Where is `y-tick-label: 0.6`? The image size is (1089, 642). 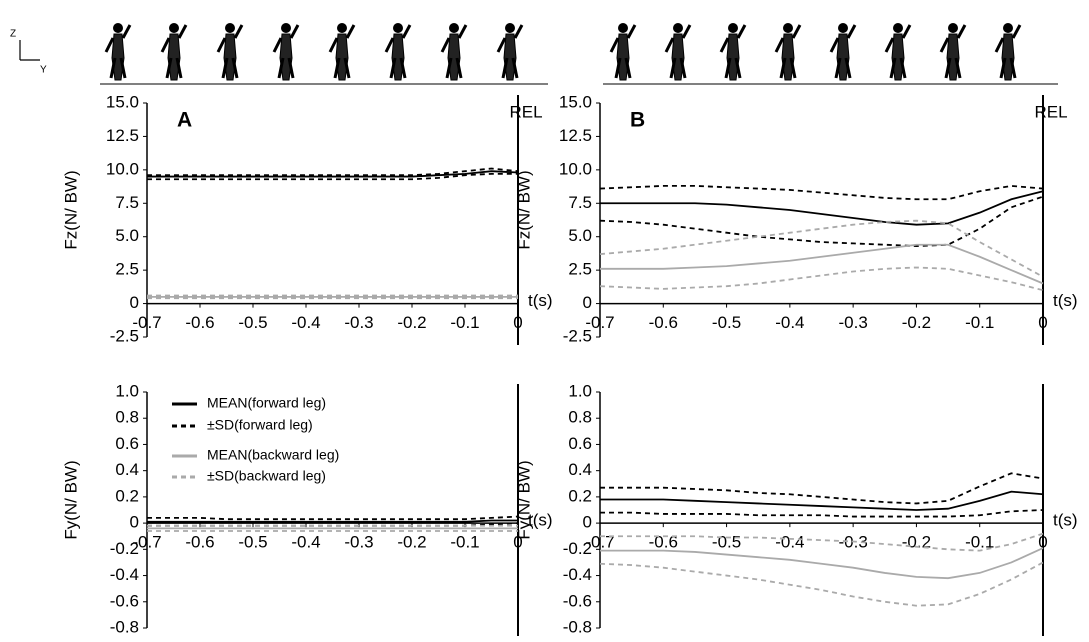
y-tick-label: 0.6 is located at coordinates (127, 443).